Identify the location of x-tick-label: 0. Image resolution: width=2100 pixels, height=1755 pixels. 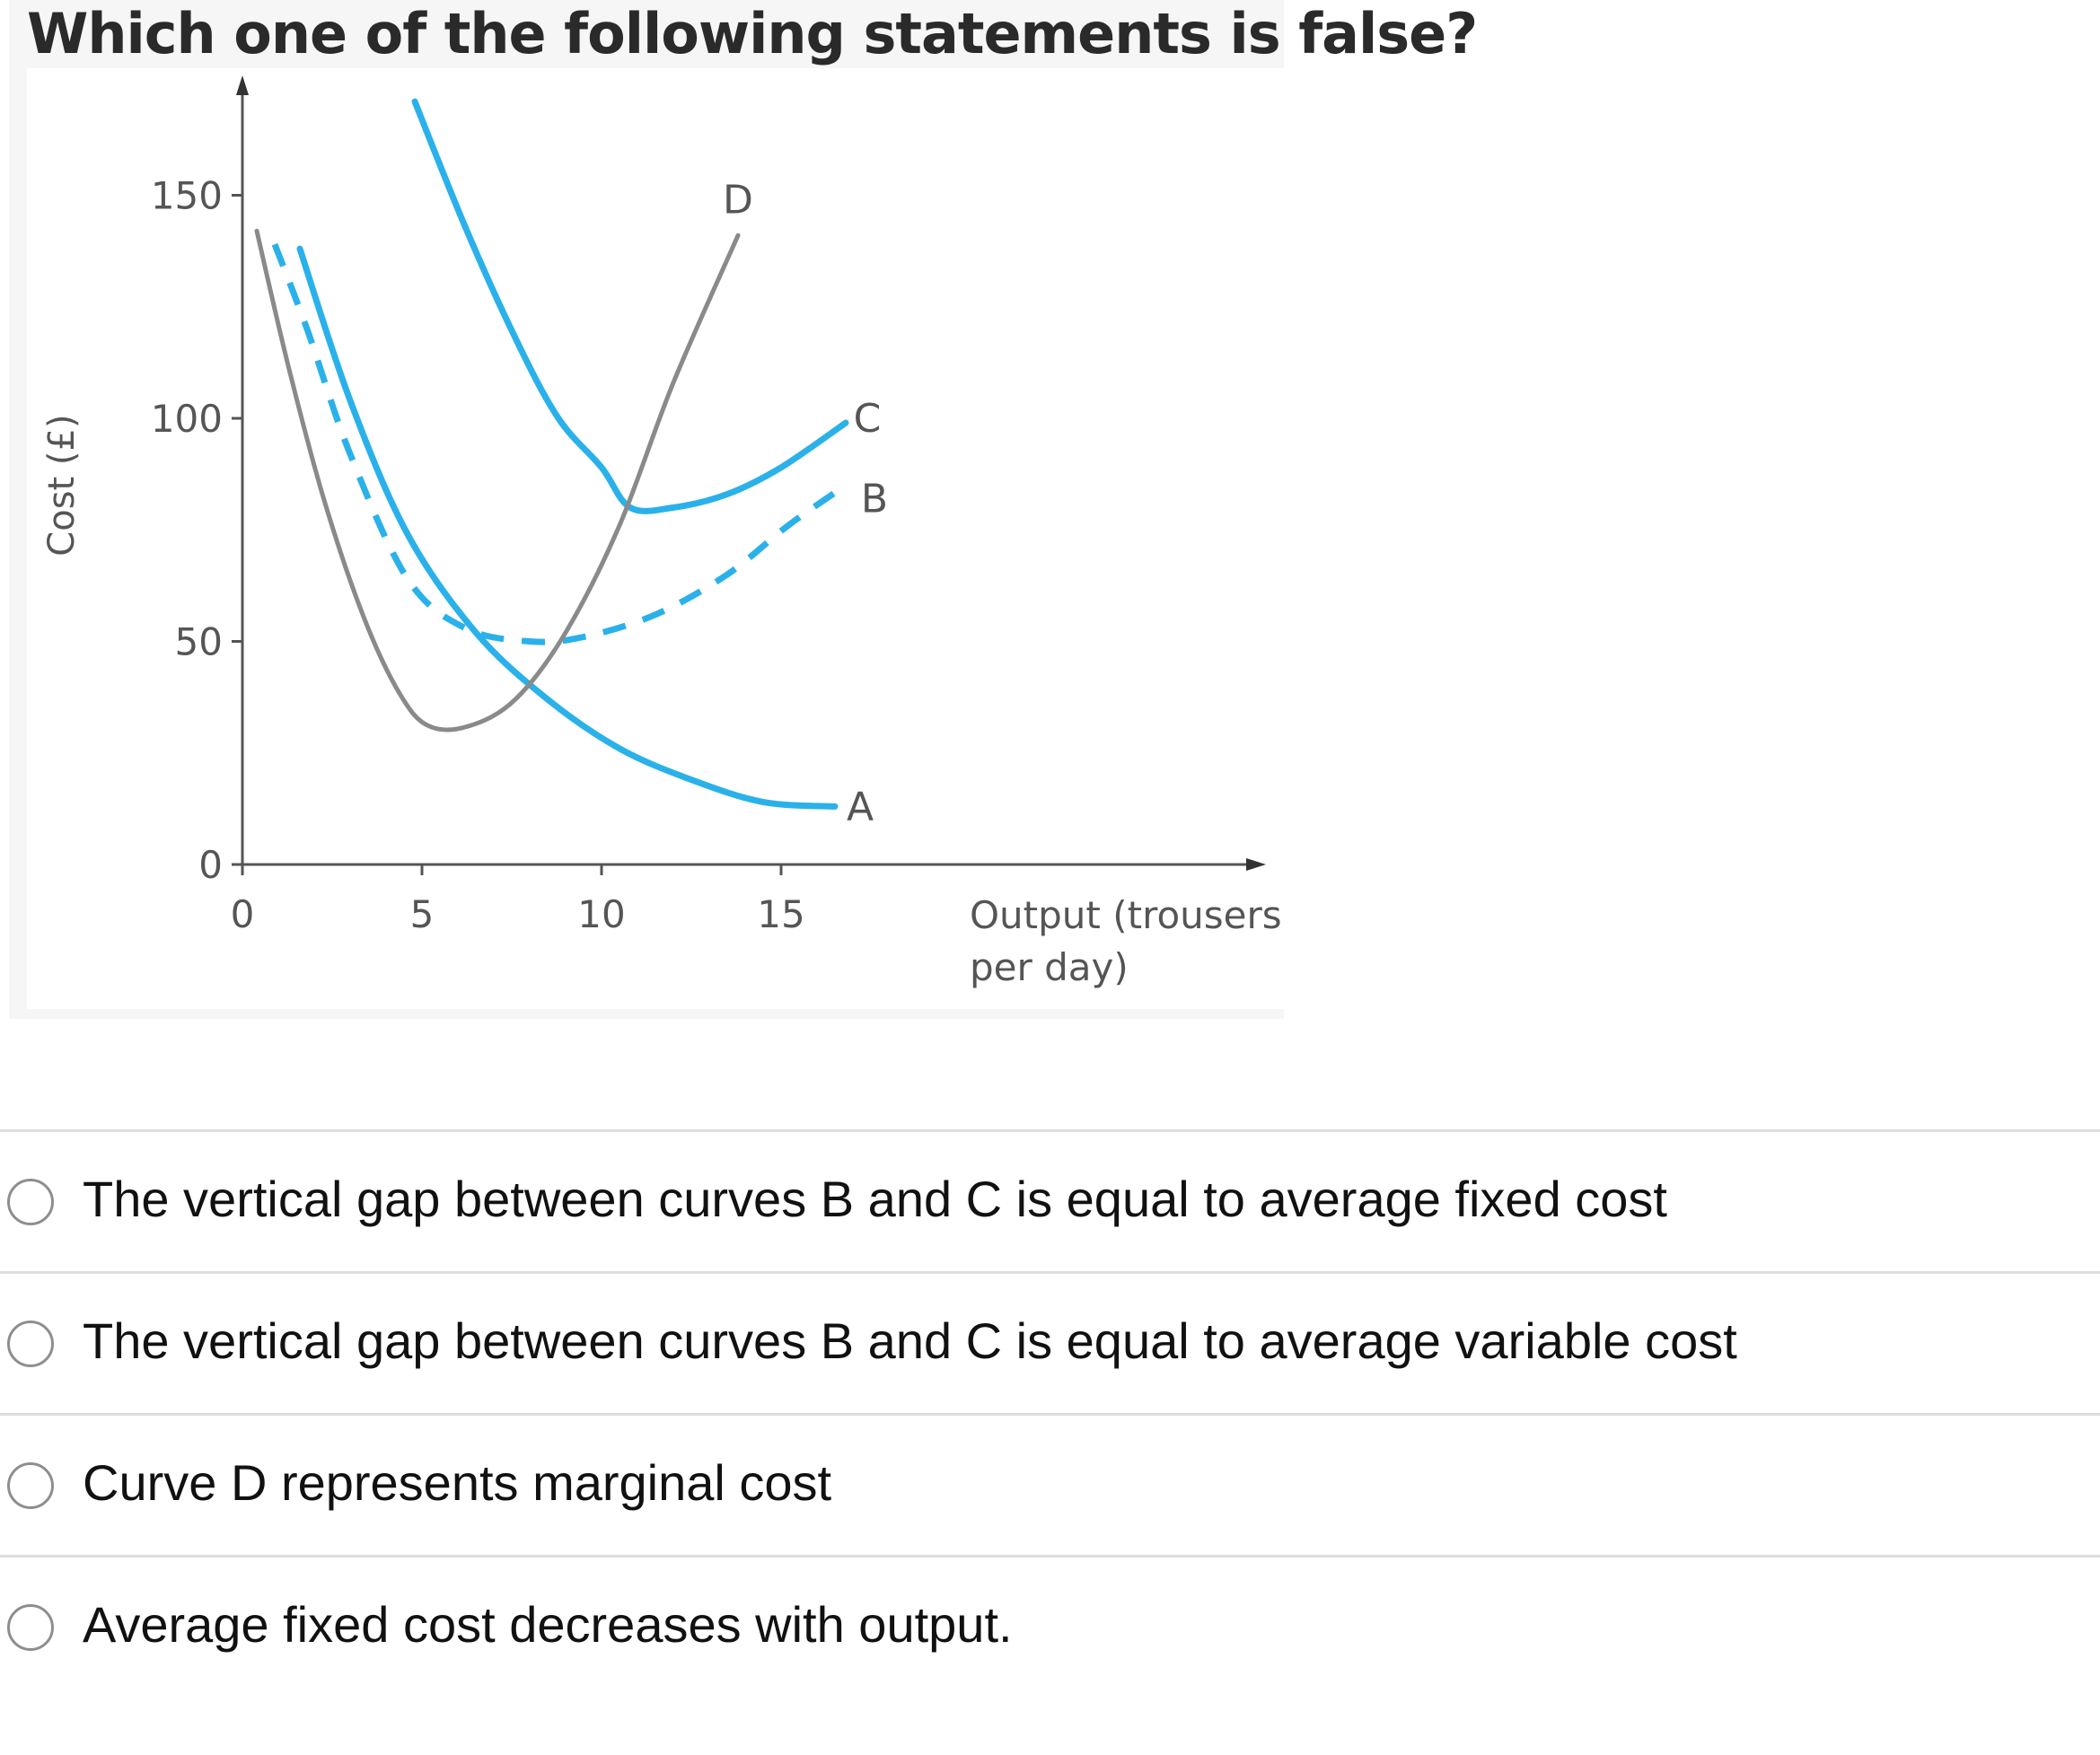
(243, 914).